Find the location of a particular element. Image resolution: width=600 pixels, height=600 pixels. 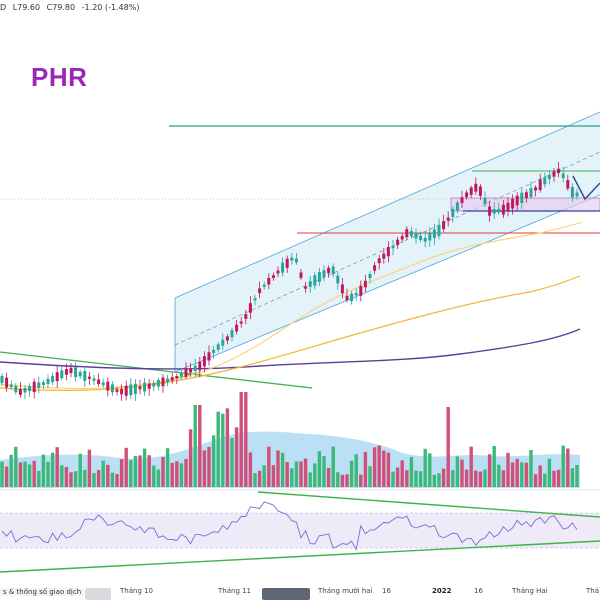

symbol-label: PHR is located at coordinates (59, 77).